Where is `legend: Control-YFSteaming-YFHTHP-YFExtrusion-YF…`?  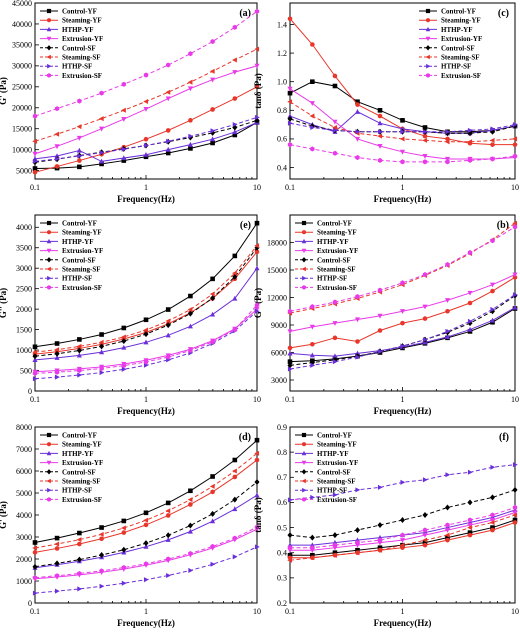 legend: Control-YFSteaming-YFHTHP-YFExtrusion-YF… is located at coordinates (71, 256).